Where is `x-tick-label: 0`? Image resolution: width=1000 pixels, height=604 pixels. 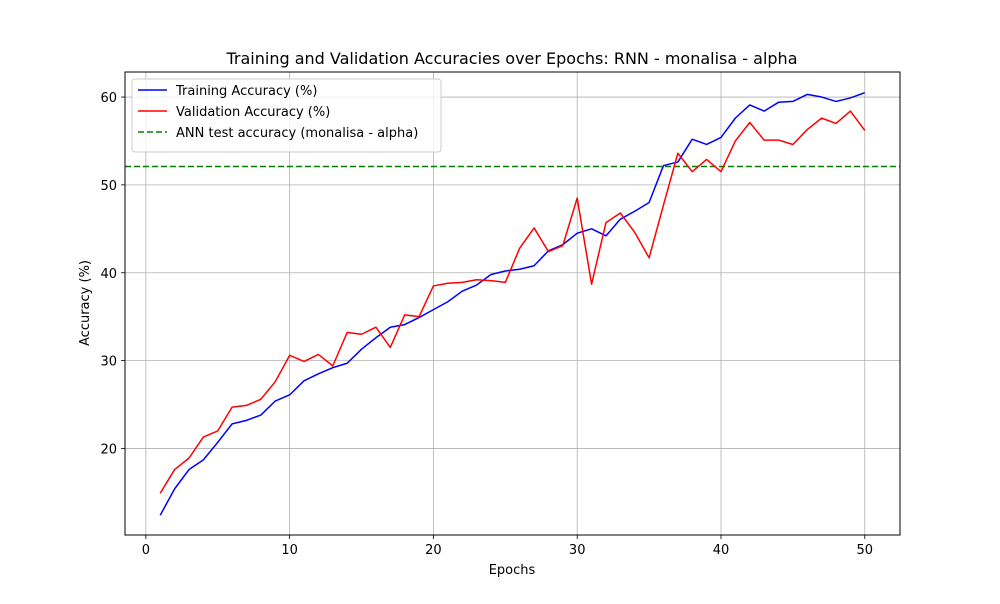
x-tick-label: 0 is located at coordinates (146, 550).